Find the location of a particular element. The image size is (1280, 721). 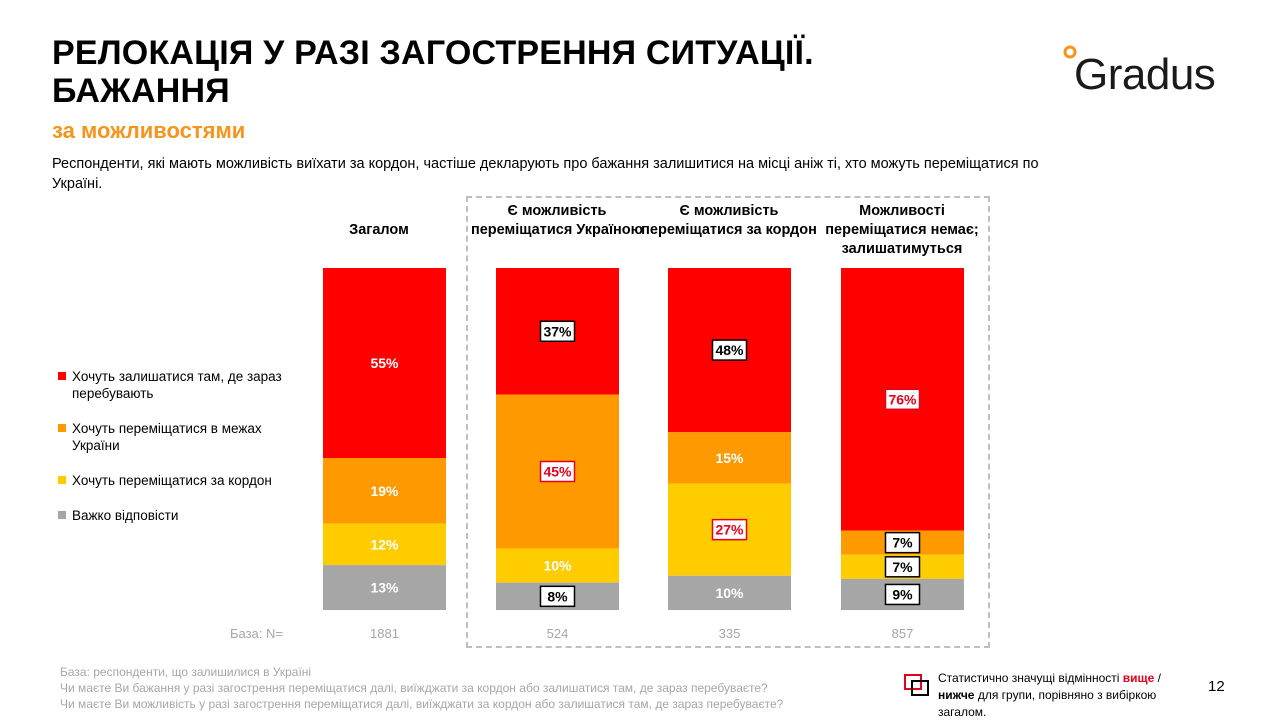

page-subtitle: за можливостями is located at coordinates (149, 130).